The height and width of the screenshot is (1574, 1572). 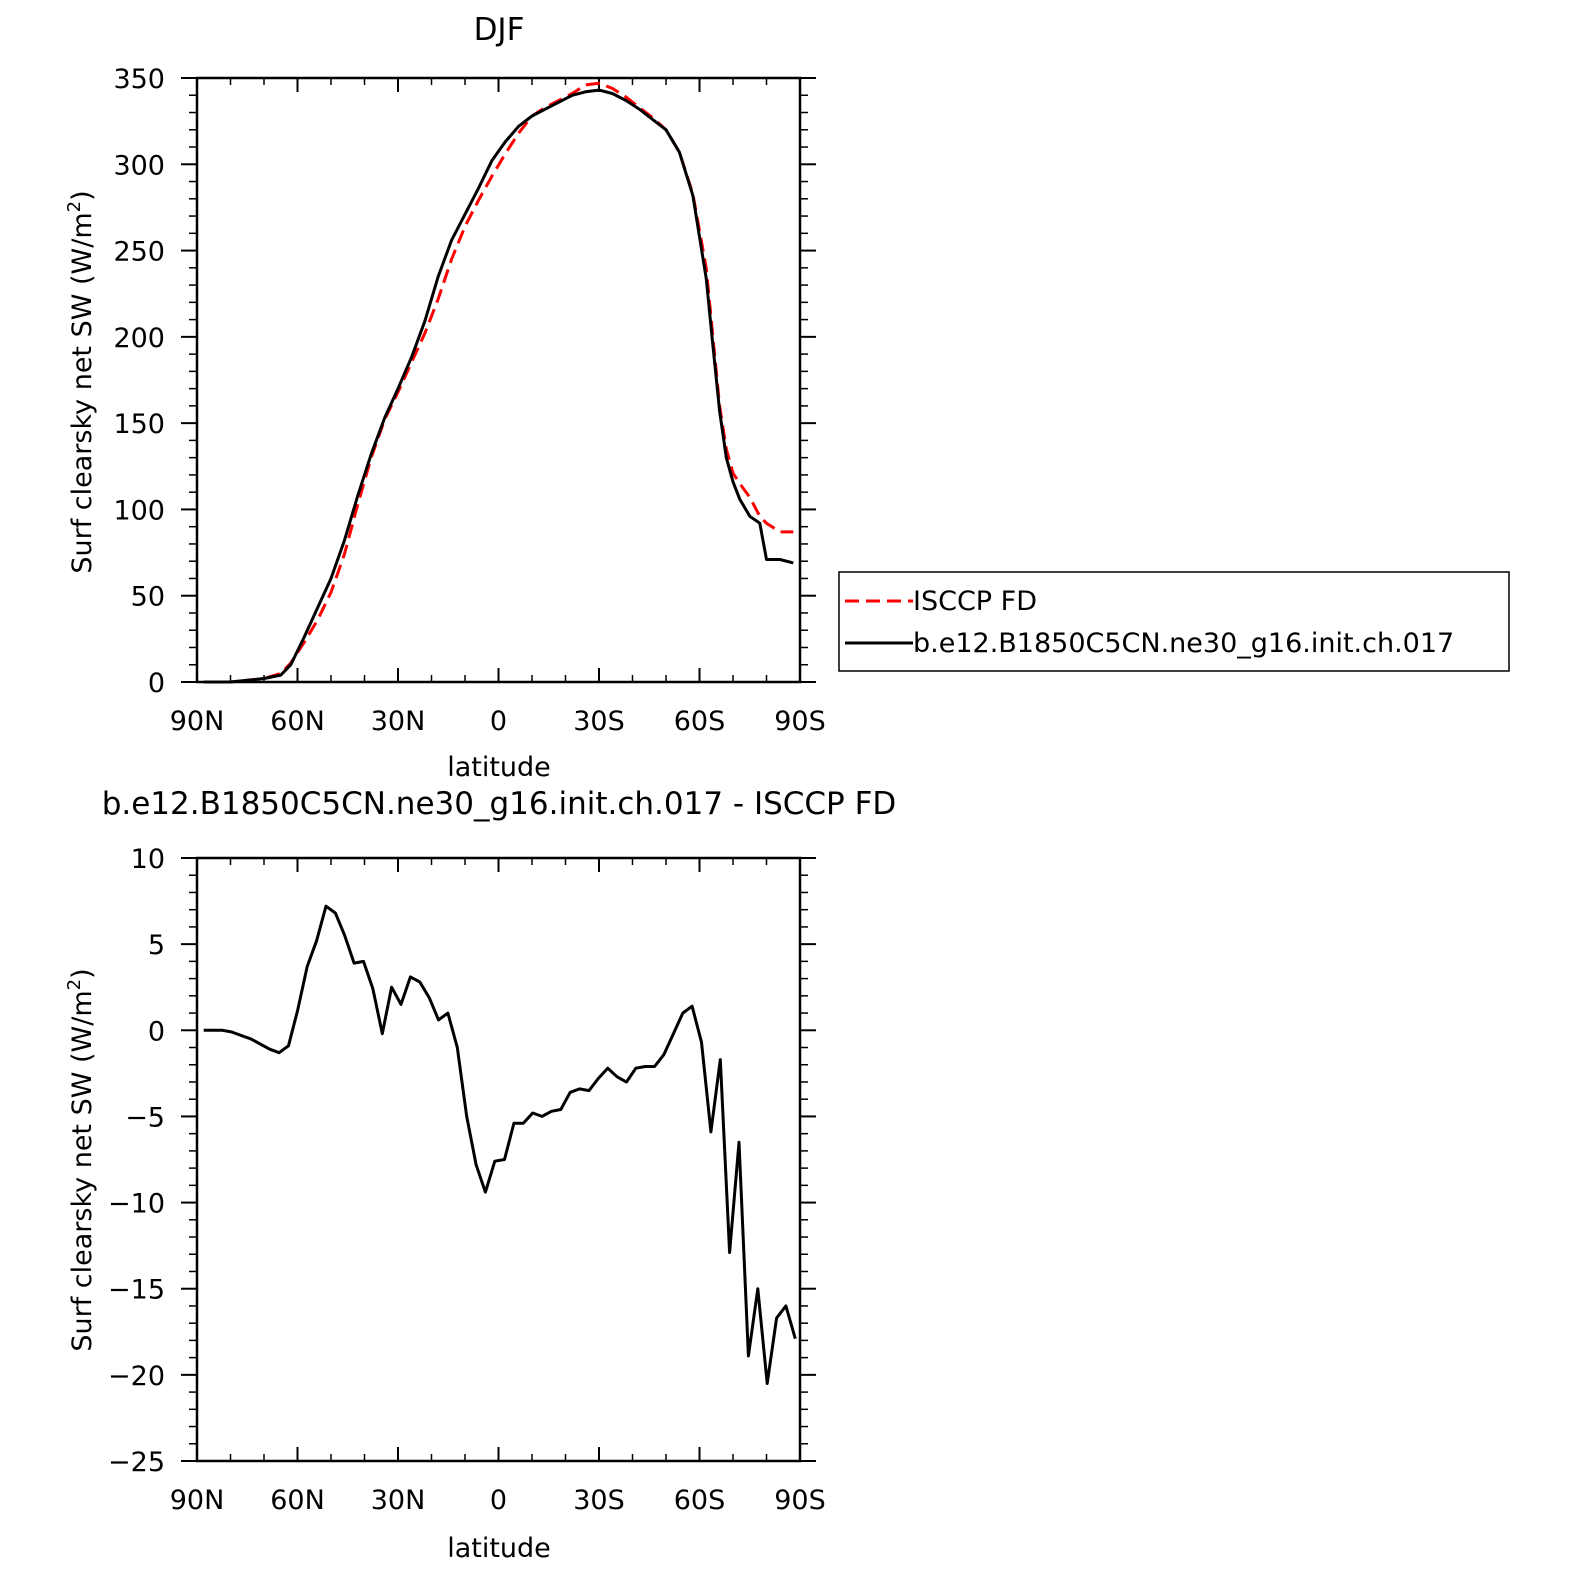 What do you see at coordinates (197, 1500) in the screenshot?
I see `bottom-xtick-label: 90N` at bounding box center [197, 1500].